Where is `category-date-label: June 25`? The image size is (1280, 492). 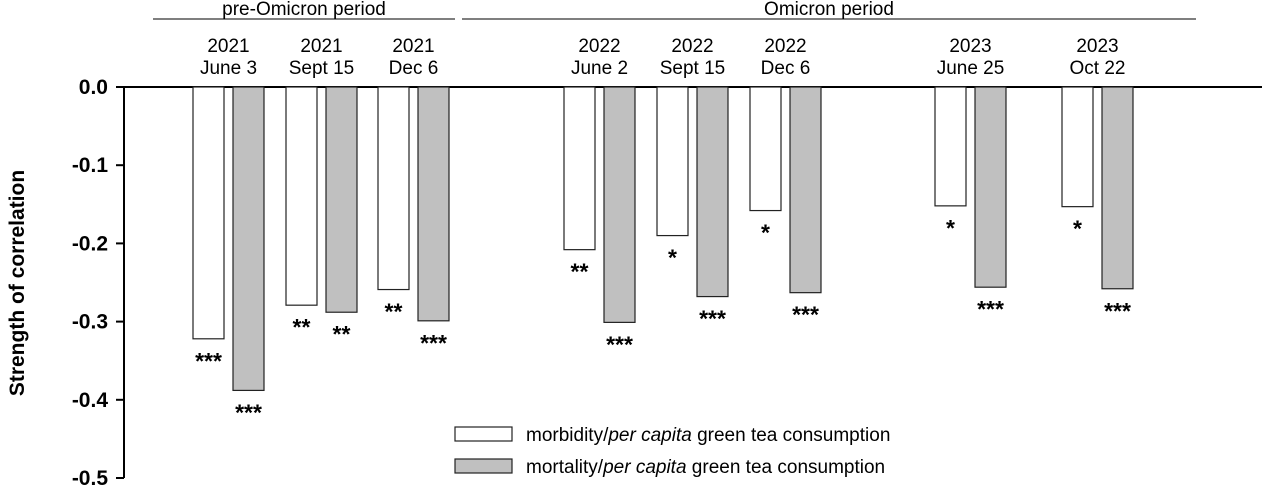 category-date-label: June 25 is located at coordinates (971, 68).